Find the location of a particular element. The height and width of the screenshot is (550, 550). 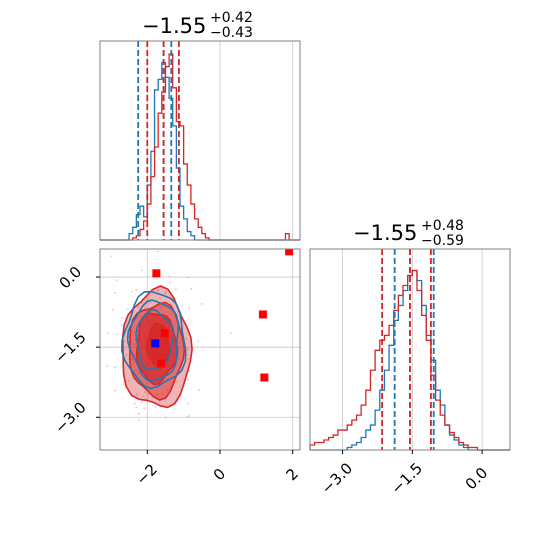

joint-xtick-label: 0 is located at coordinates (219, 474).